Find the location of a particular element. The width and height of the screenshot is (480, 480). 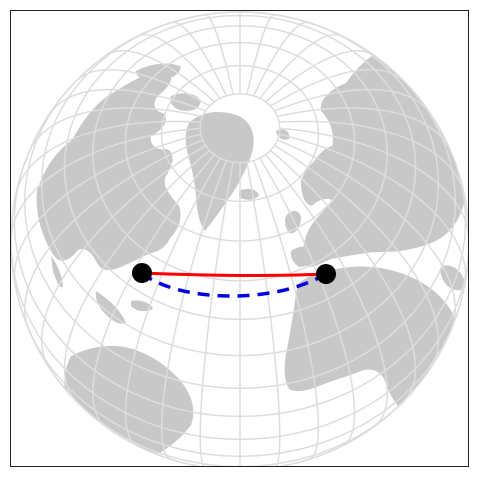

north-america-landmass is located at coordinates (108, 170).